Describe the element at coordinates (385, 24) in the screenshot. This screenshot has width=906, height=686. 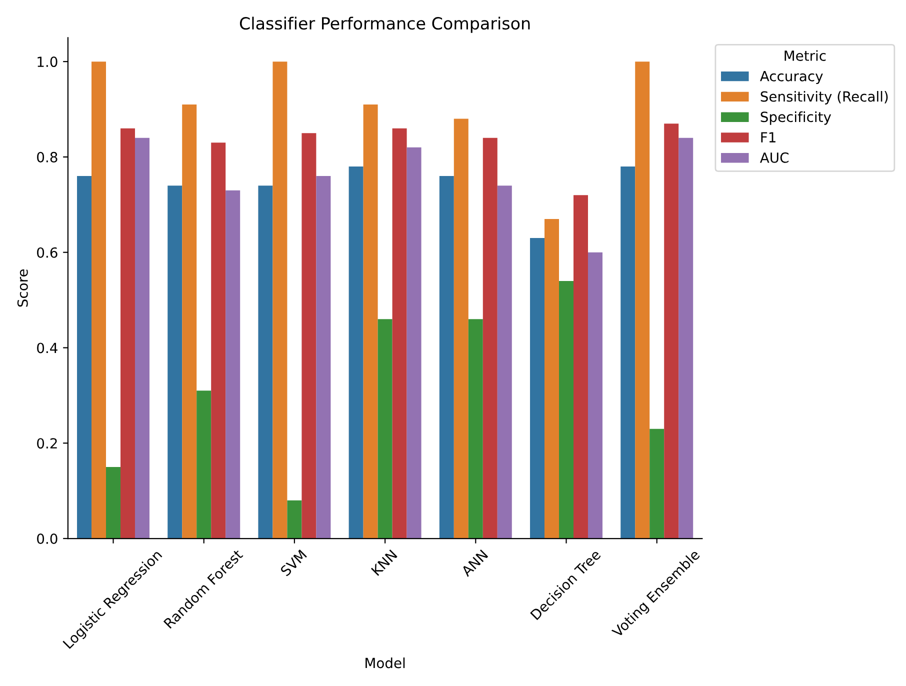
I see `chart-title: Classifier Performance Comparison` at that location.